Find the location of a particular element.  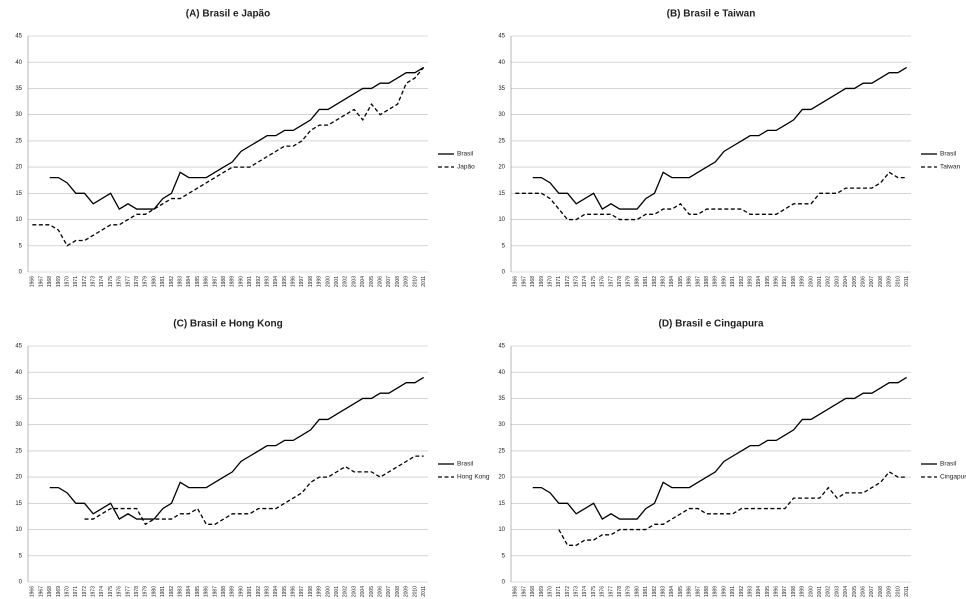

x-tick-label: 1999 is located at coordinates (803, 281).